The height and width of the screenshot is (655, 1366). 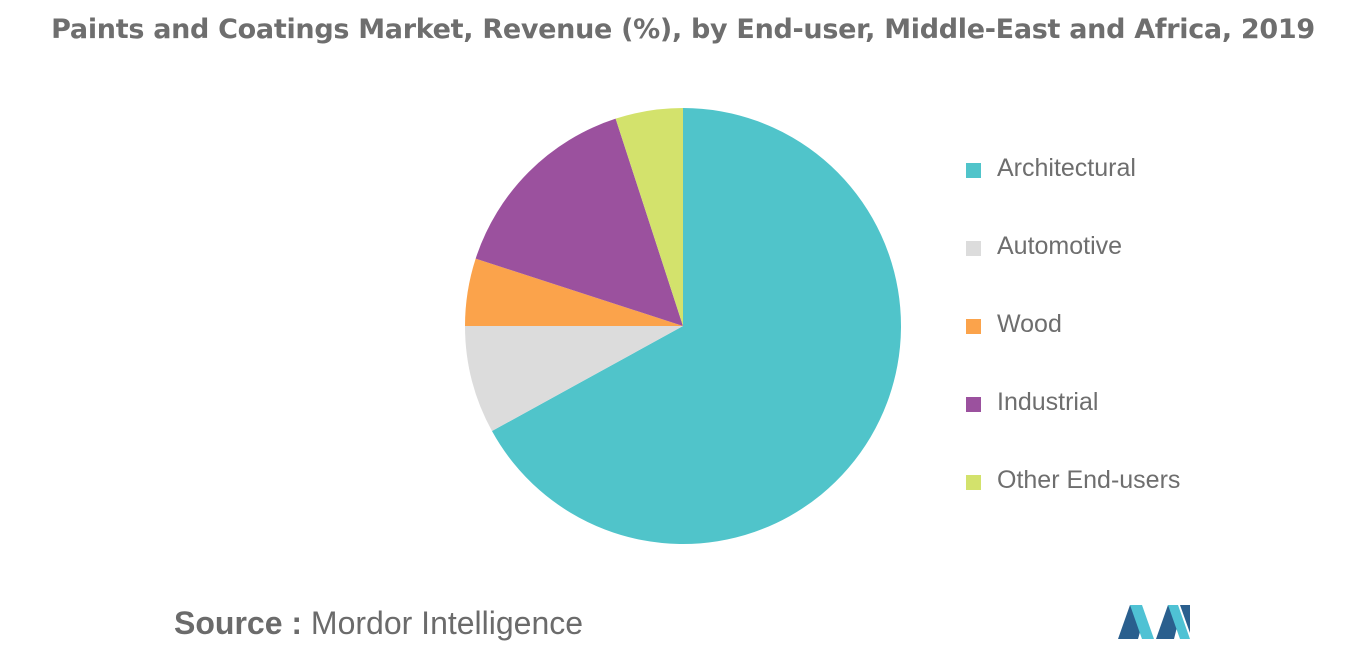 I want to click on mordor-intelligence-logo, so click(x=1154, y=622).